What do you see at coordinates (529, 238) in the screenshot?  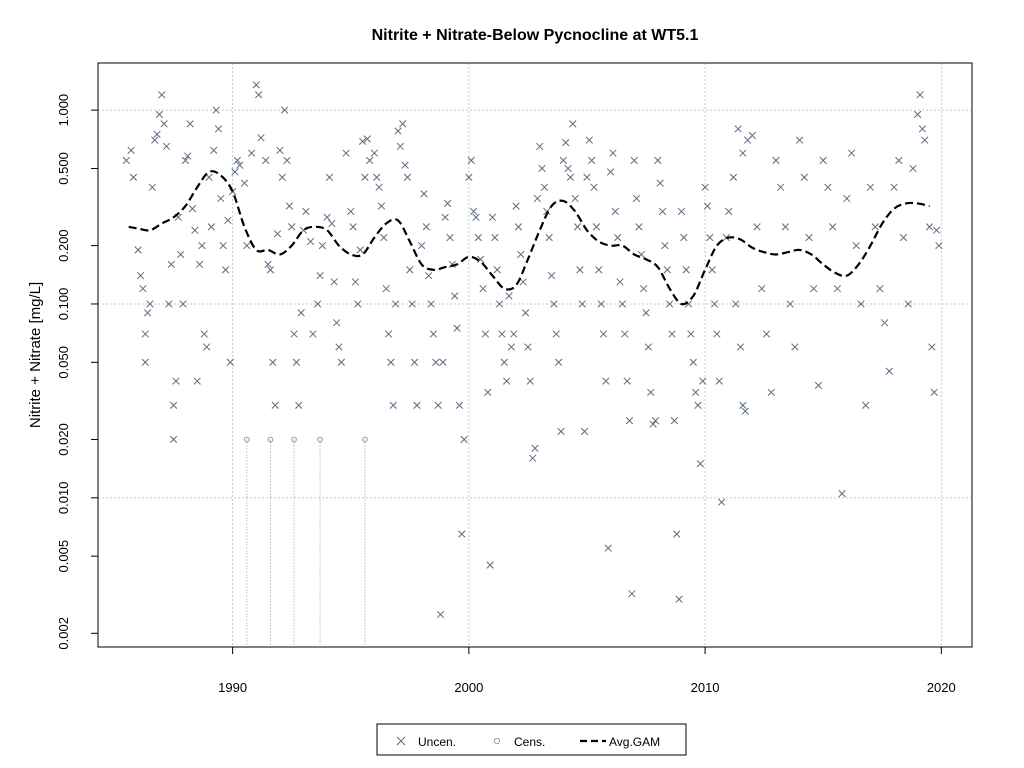 I see `gam-line` at bounding box center [529, 238].